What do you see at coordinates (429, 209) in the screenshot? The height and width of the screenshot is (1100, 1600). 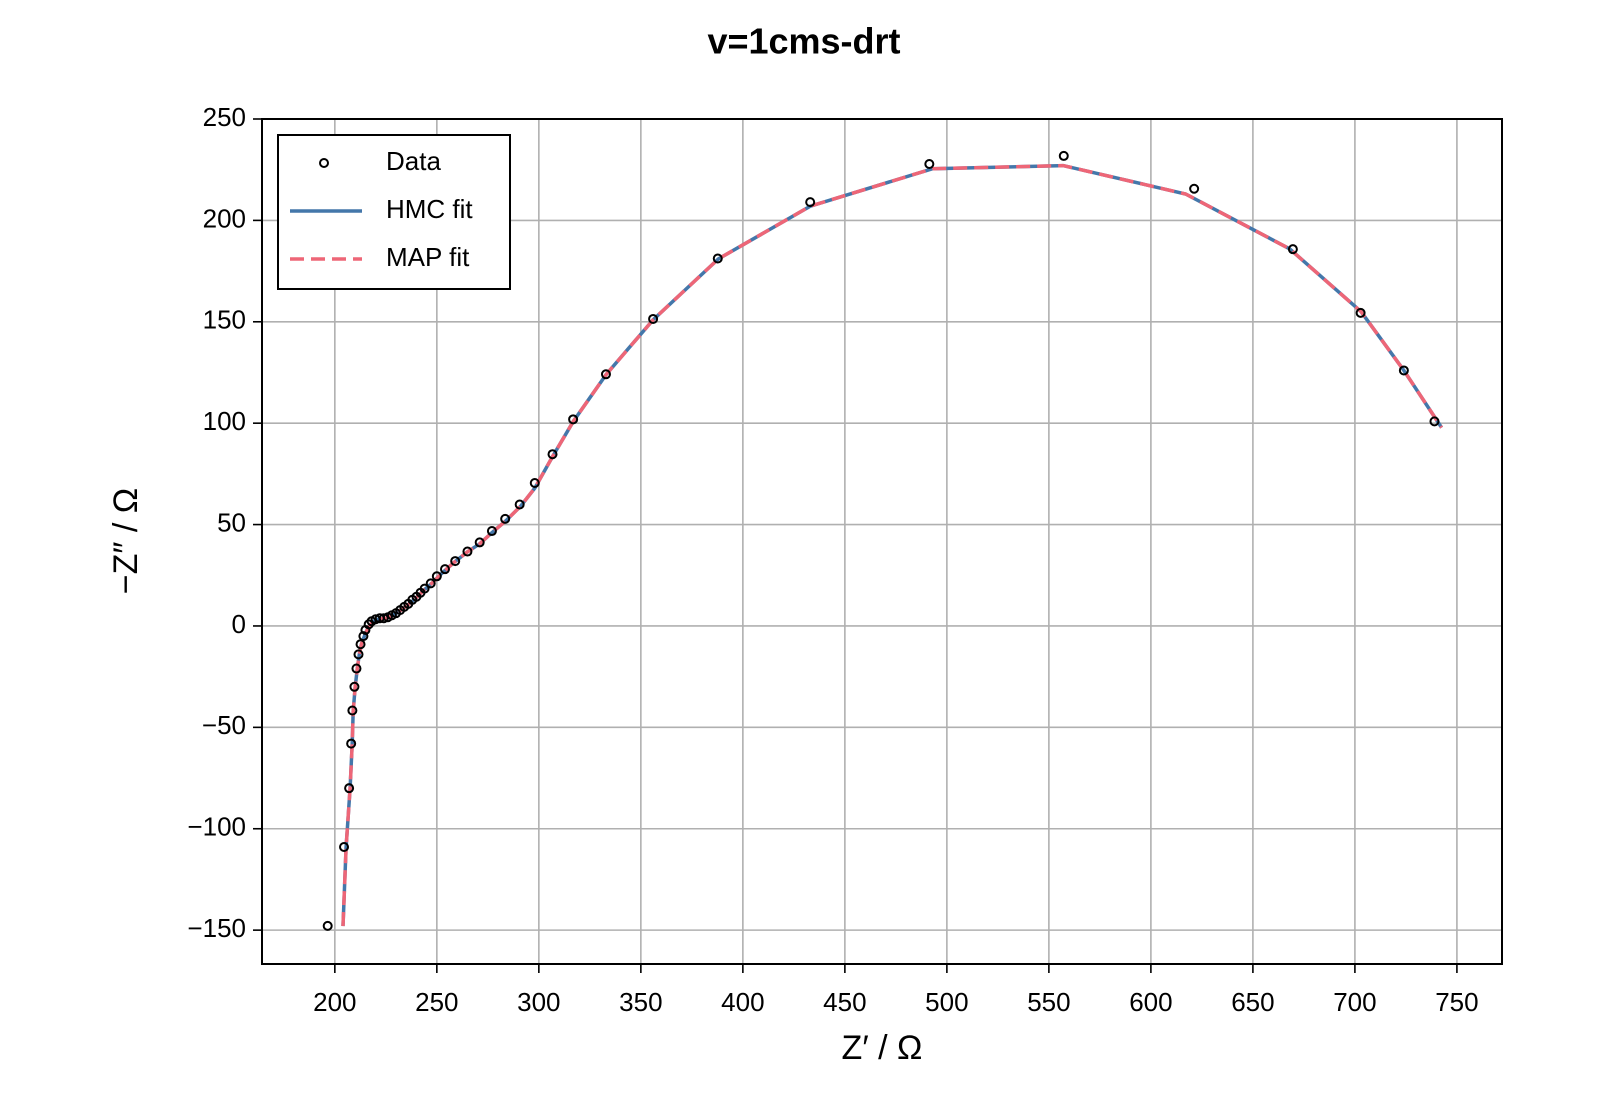 I see `legend-label: HMC fit` at bounding box center [429, 209].